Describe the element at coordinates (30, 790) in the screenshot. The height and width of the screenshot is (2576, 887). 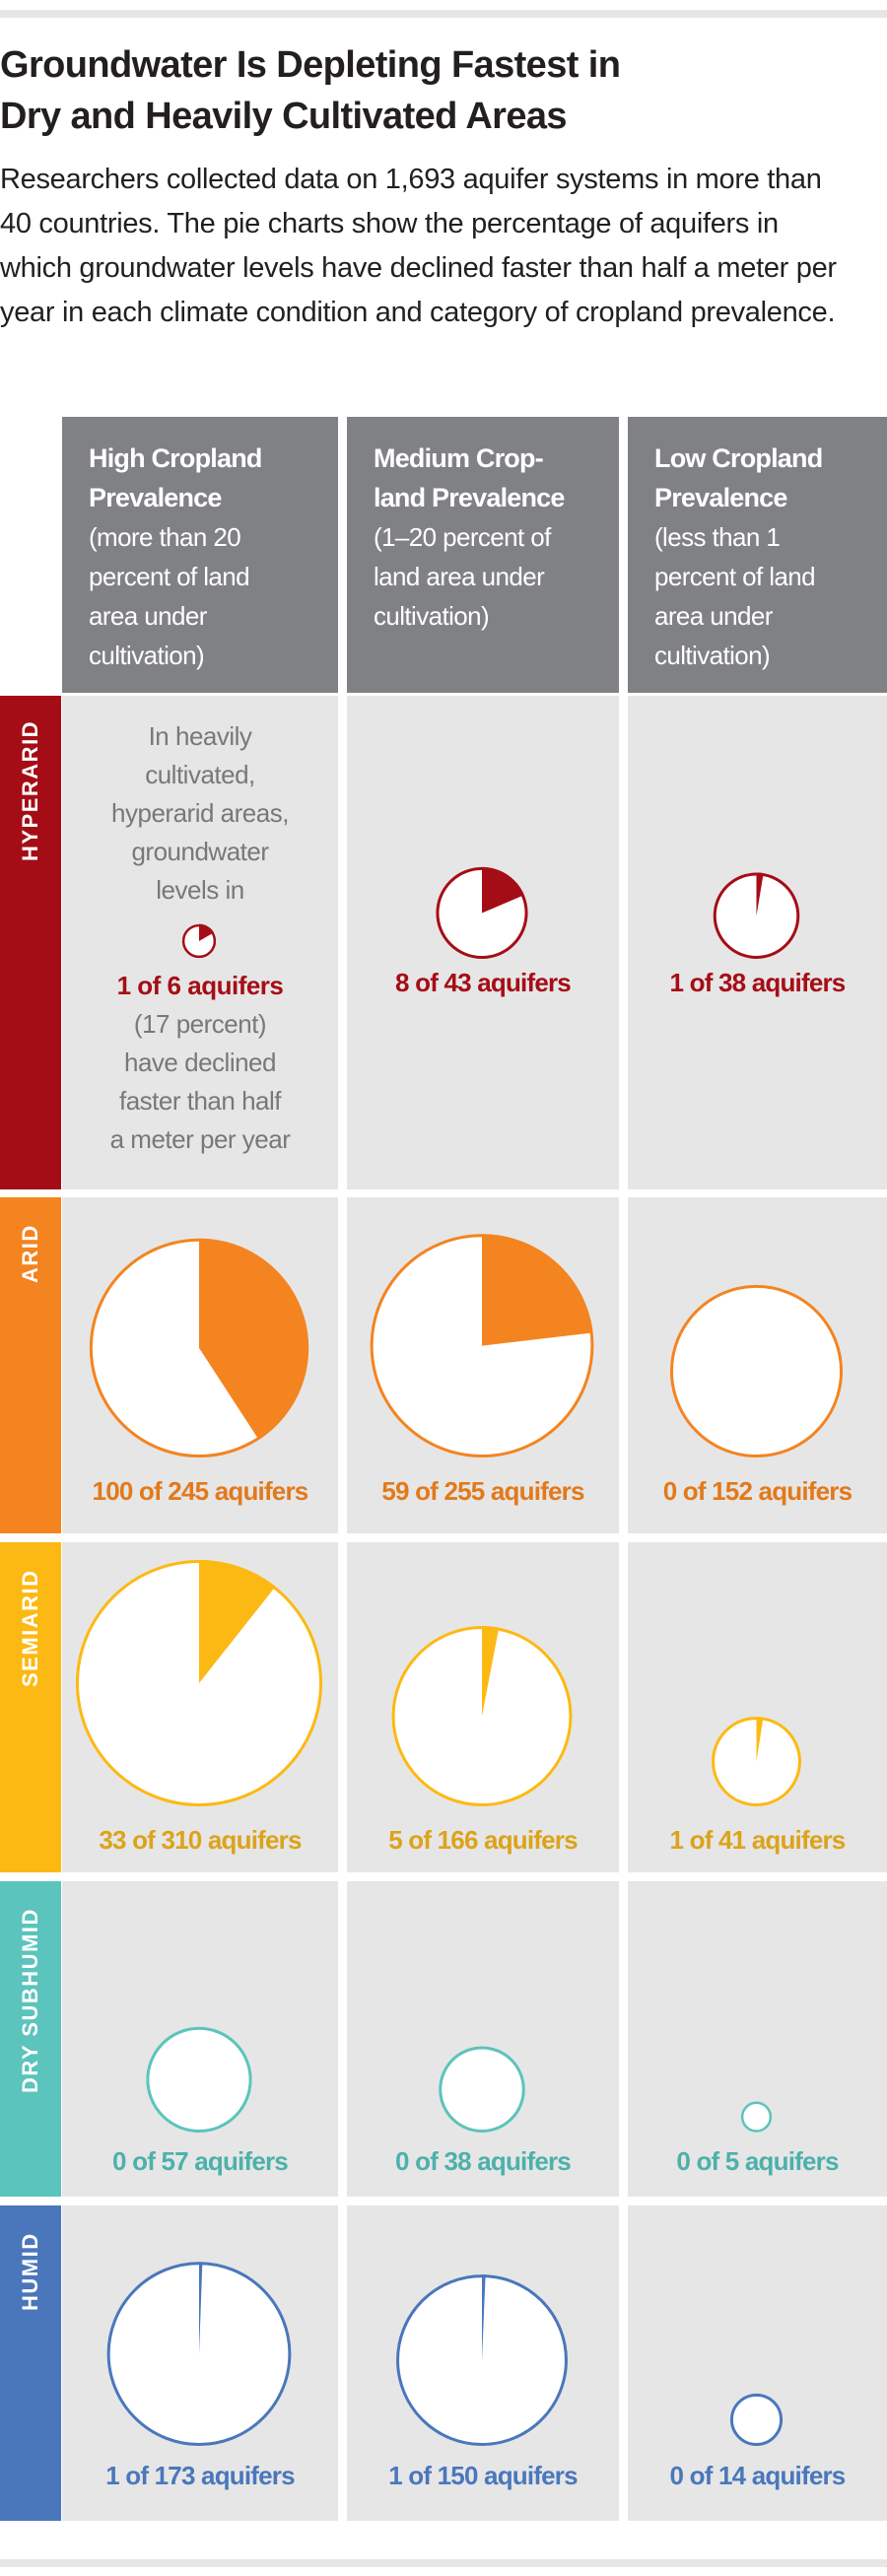
I see `row-label-text: HYPERARID` at that location.